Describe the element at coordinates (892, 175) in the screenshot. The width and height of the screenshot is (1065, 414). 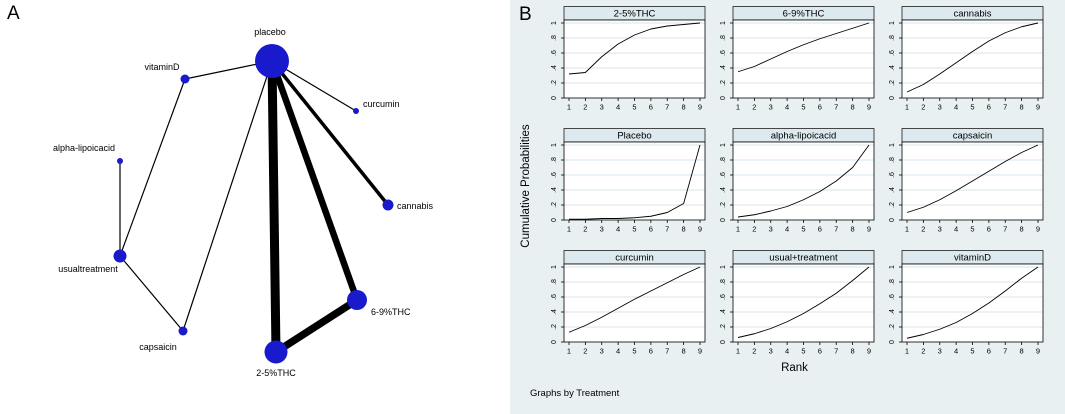
I see `y-tick-label: .6` at that location.